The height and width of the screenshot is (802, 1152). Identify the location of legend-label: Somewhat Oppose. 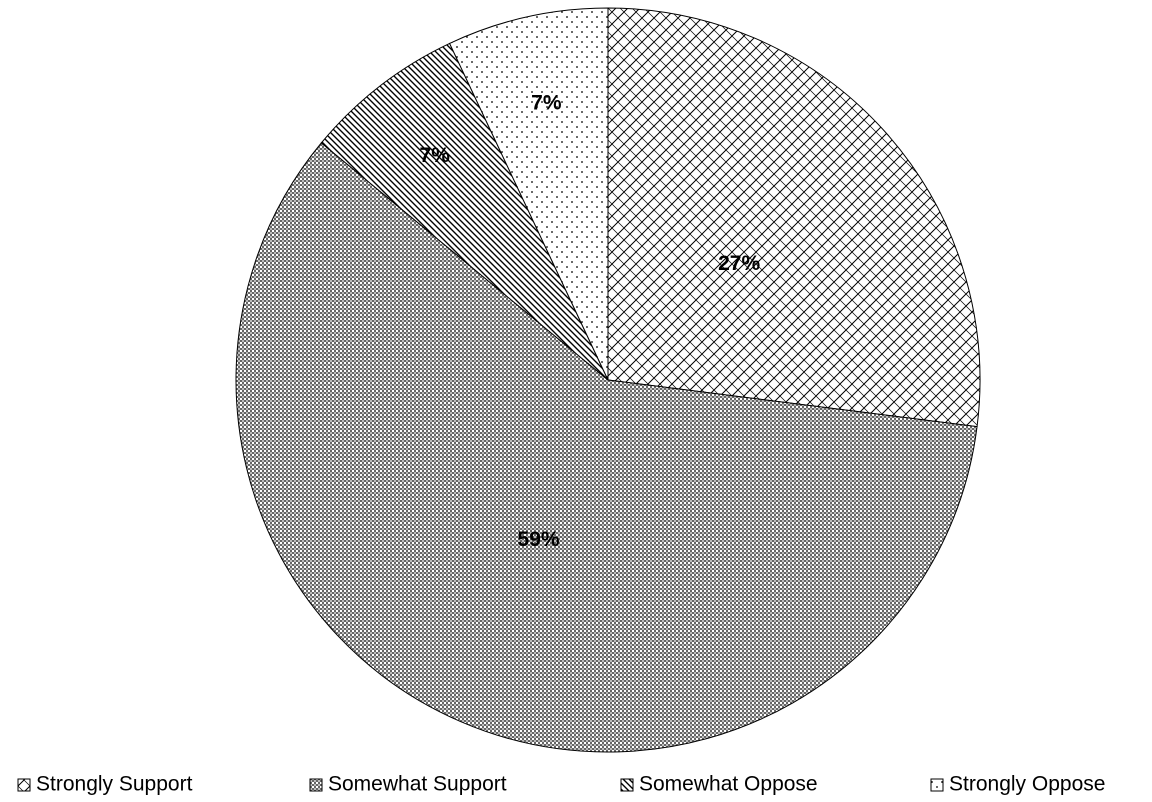
(728, 784).